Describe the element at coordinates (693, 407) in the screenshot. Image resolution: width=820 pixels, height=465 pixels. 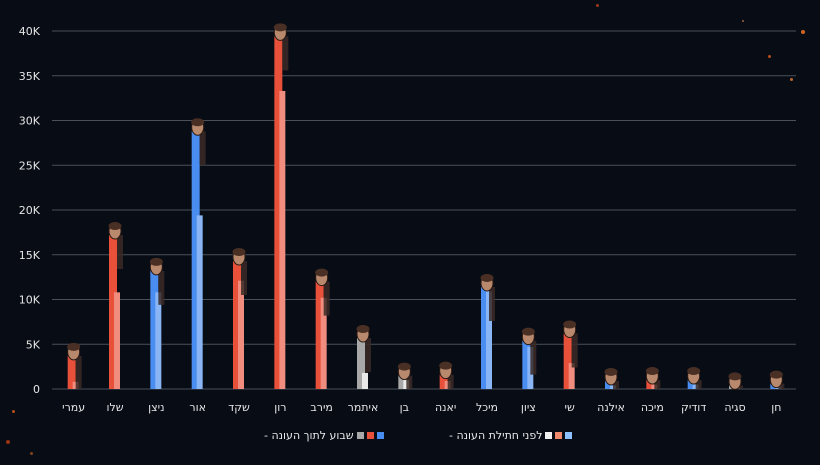
I see `x-tick-label: דודיק` at that location.